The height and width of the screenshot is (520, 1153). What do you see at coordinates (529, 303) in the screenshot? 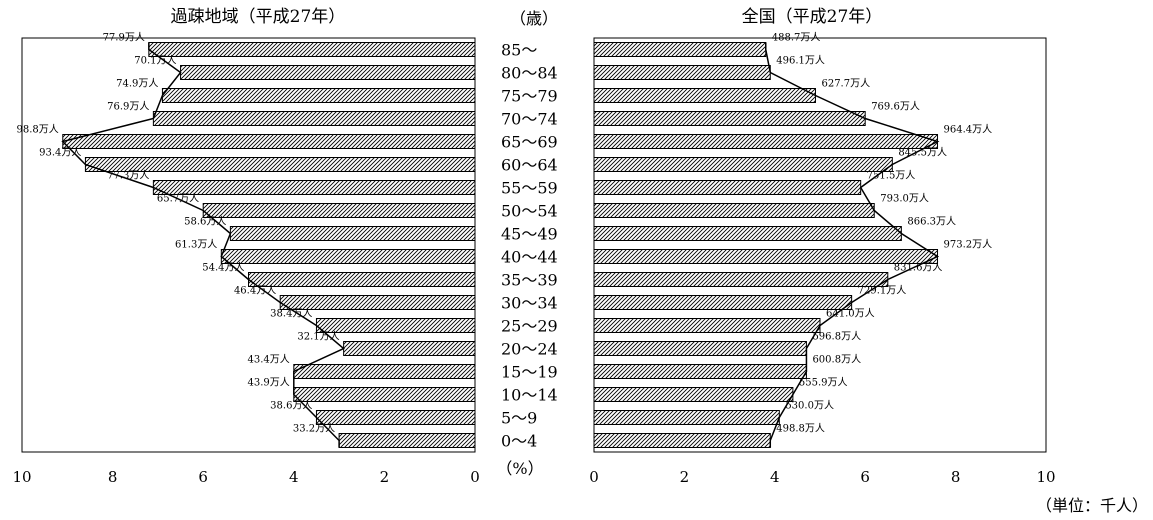
I see `age-group-label: 30～34` at bounding box center [529, 303].